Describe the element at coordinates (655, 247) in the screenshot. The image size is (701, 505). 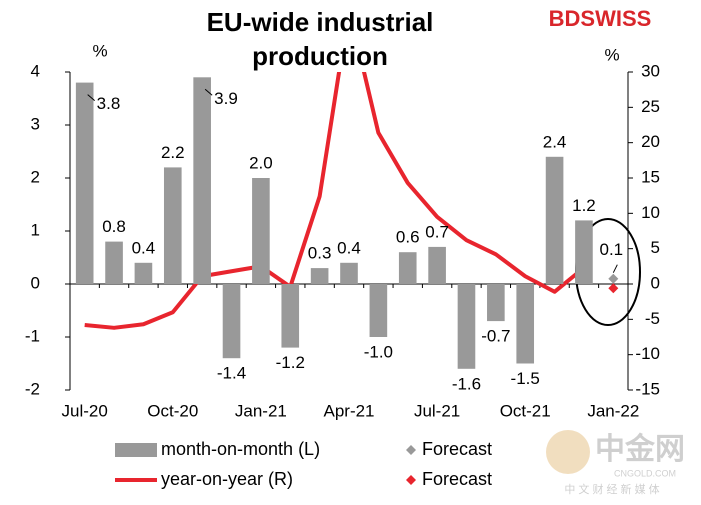
I see `y2-tick-label: 5` at that location.